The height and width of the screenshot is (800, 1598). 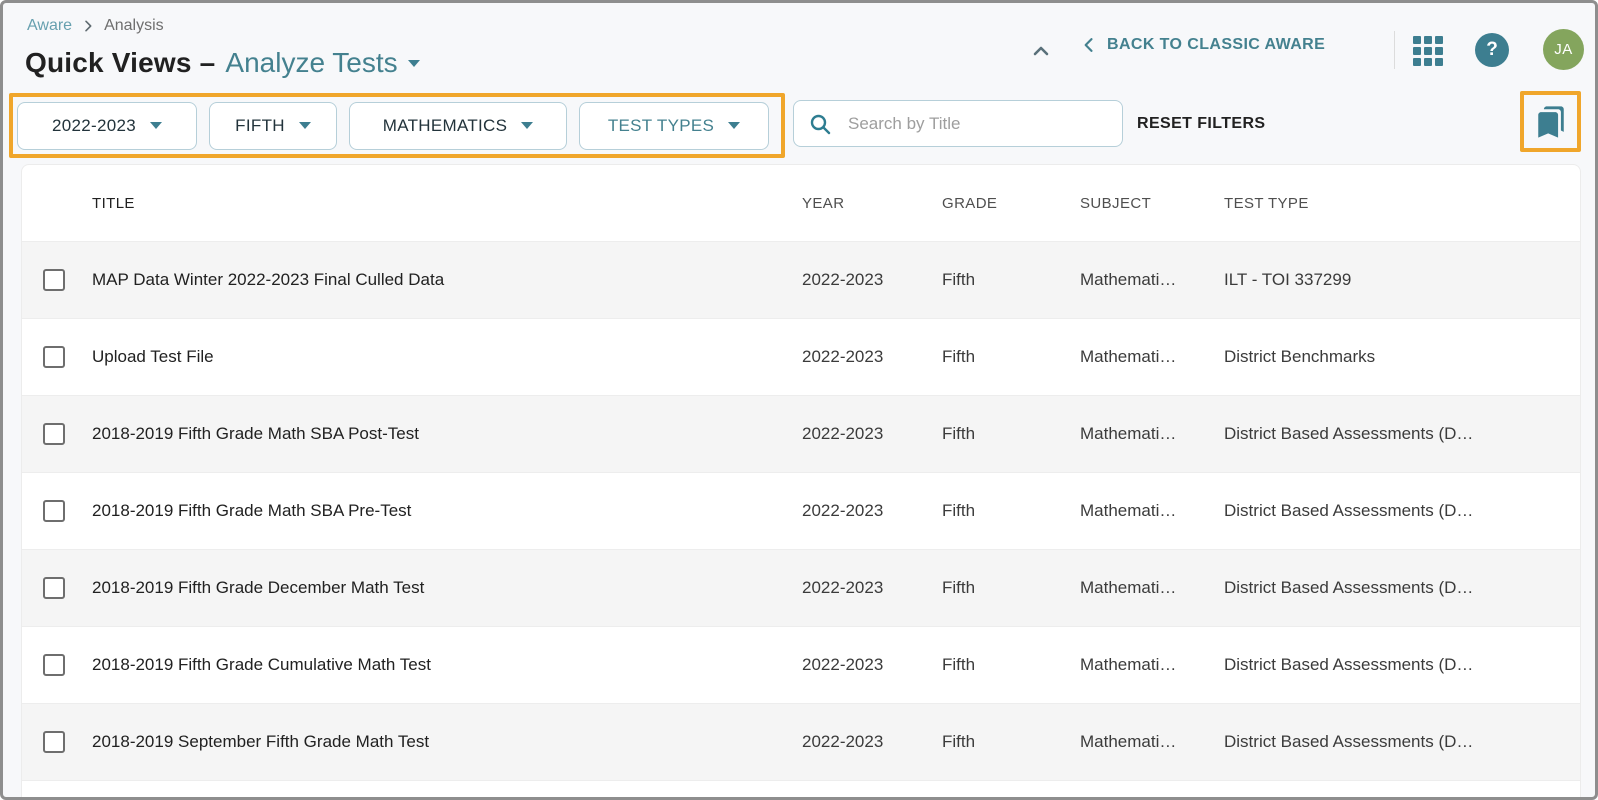 I want to click on column-header-grade: GRADE, so click(x=970, y=203).